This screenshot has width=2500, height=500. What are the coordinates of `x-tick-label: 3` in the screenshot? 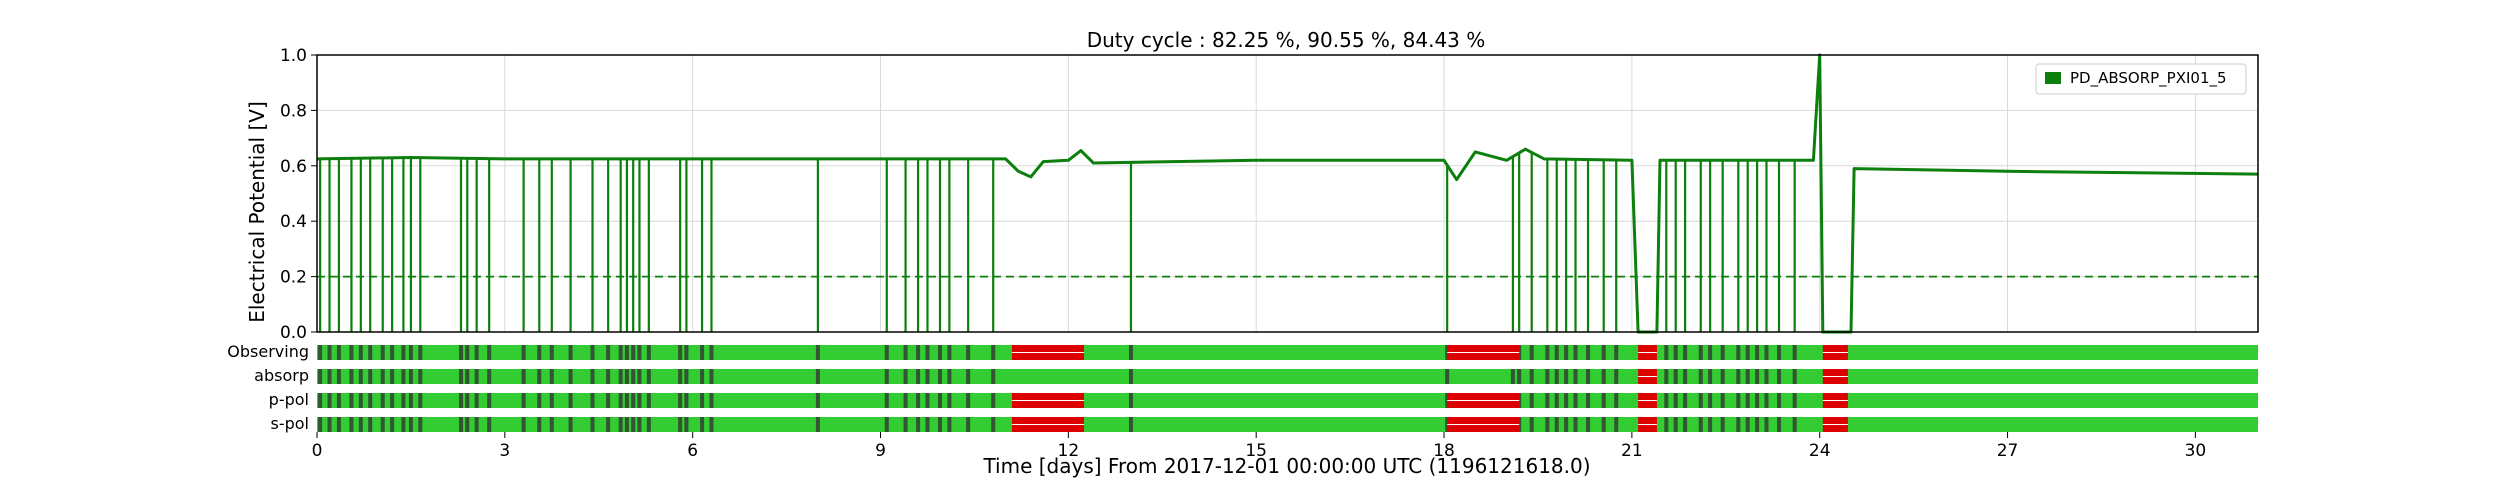 It's located at (504, 451).